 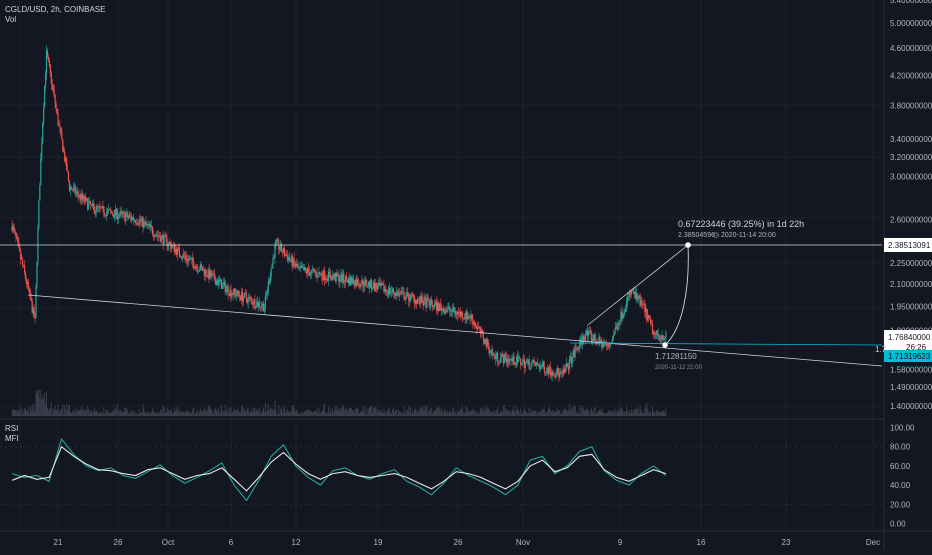 I want to click on time-axis: 21 26 Oct 6 12 19 26 Nov 9 16 23 Dec, so click(x=467, y=542).